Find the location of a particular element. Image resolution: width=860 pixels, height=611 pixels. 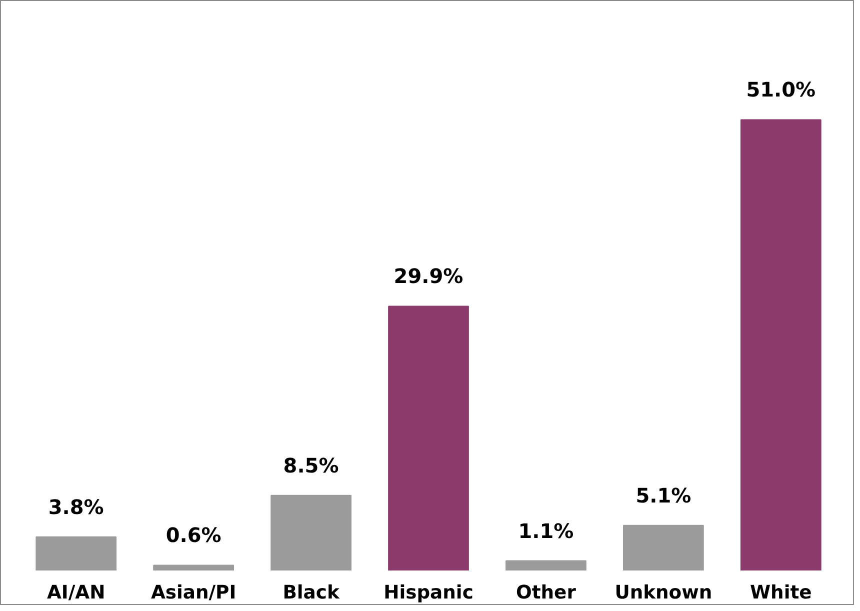

x-tick-label: Other is located at coordinates (546, 593).